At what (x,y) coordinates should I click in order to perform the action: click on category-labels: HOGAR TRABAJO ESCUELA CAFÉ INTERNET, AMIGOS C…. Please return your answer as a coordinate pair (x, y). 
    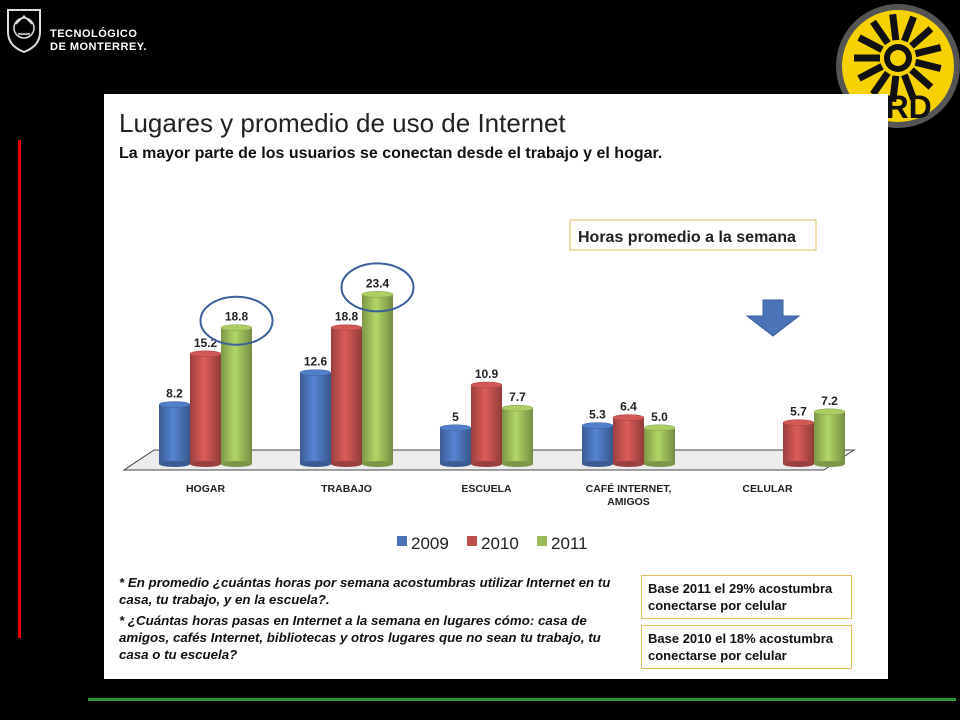
    Looking at the image, I should click on (489, 495).